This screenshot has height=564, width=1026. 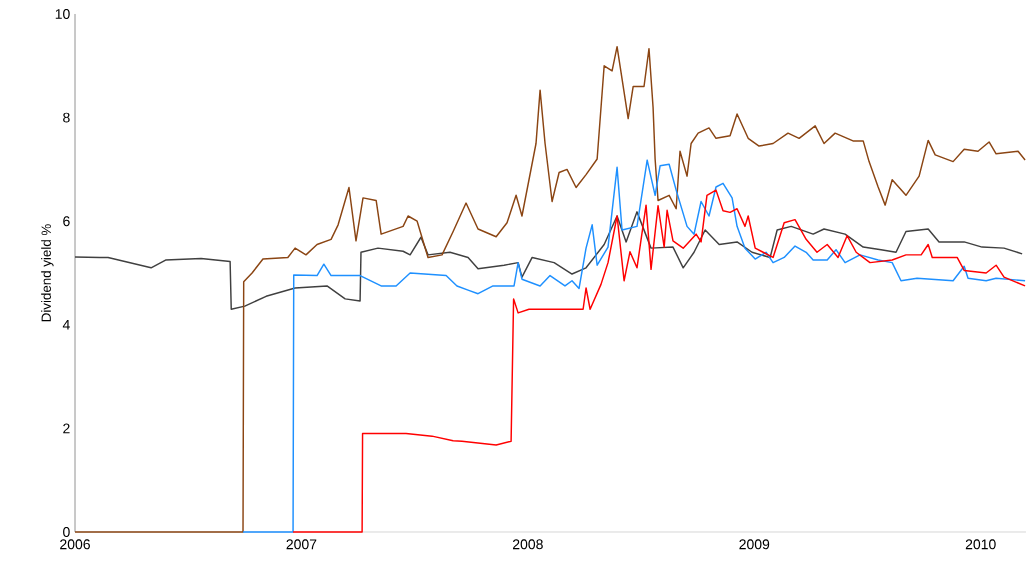 I want to click on y-tick-label: 10, so click(x=62, y=14).